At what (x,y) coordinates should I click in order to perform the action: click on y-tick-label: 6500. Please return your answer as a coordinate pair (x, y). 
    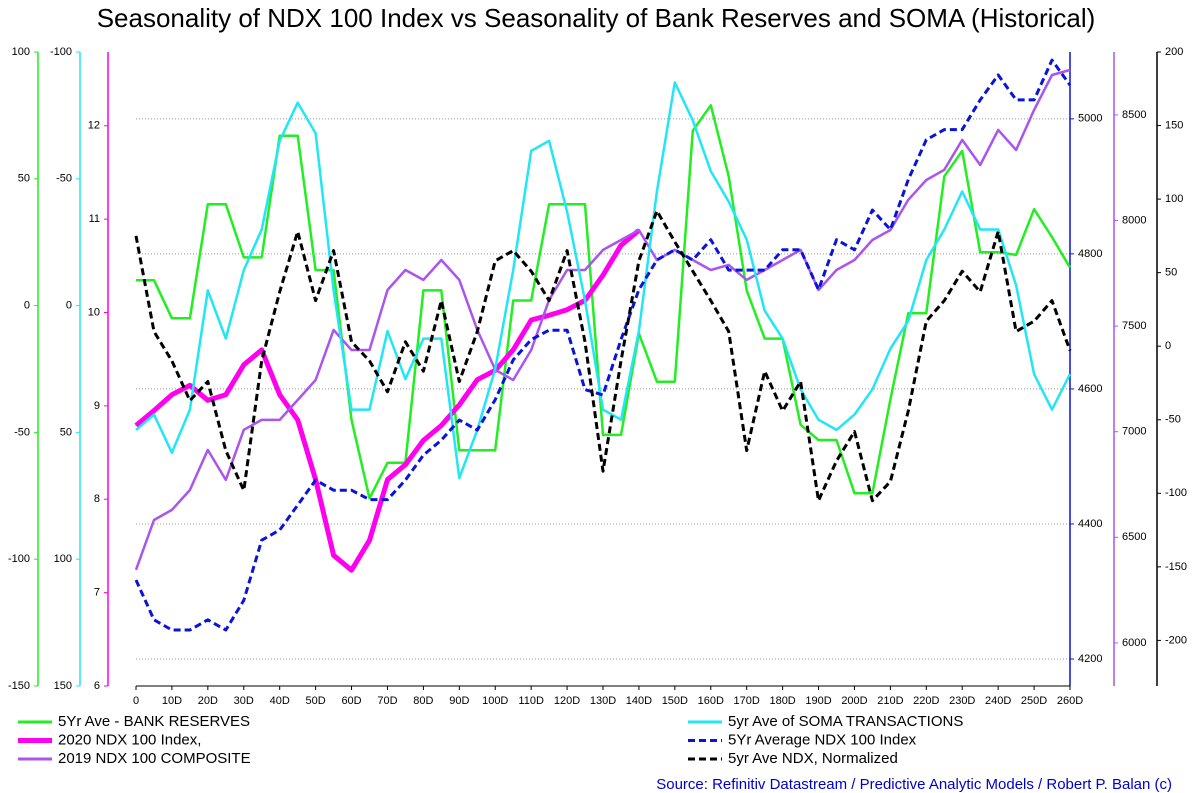
    Looking at the image, I should click on (1134, 537).